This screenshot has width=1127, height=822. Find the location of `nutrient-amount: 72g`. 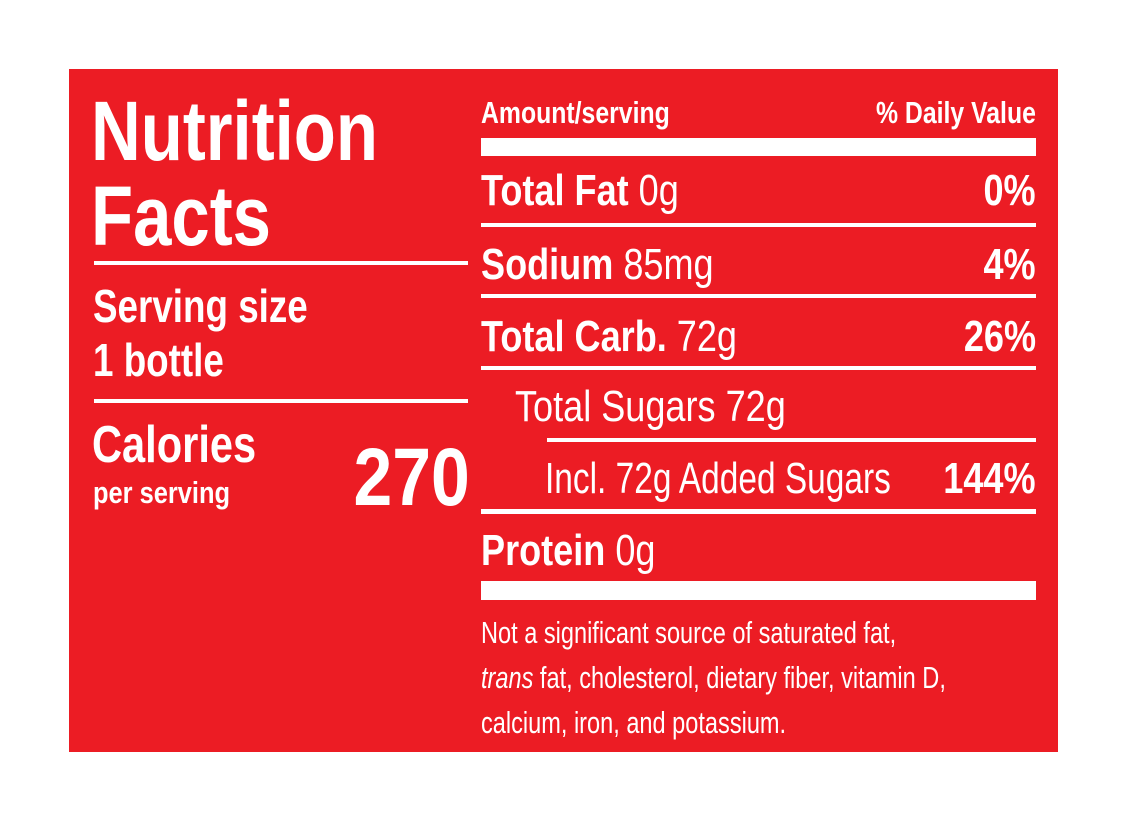

nutrient-amount: 72g is located at coordinates (706, 336).